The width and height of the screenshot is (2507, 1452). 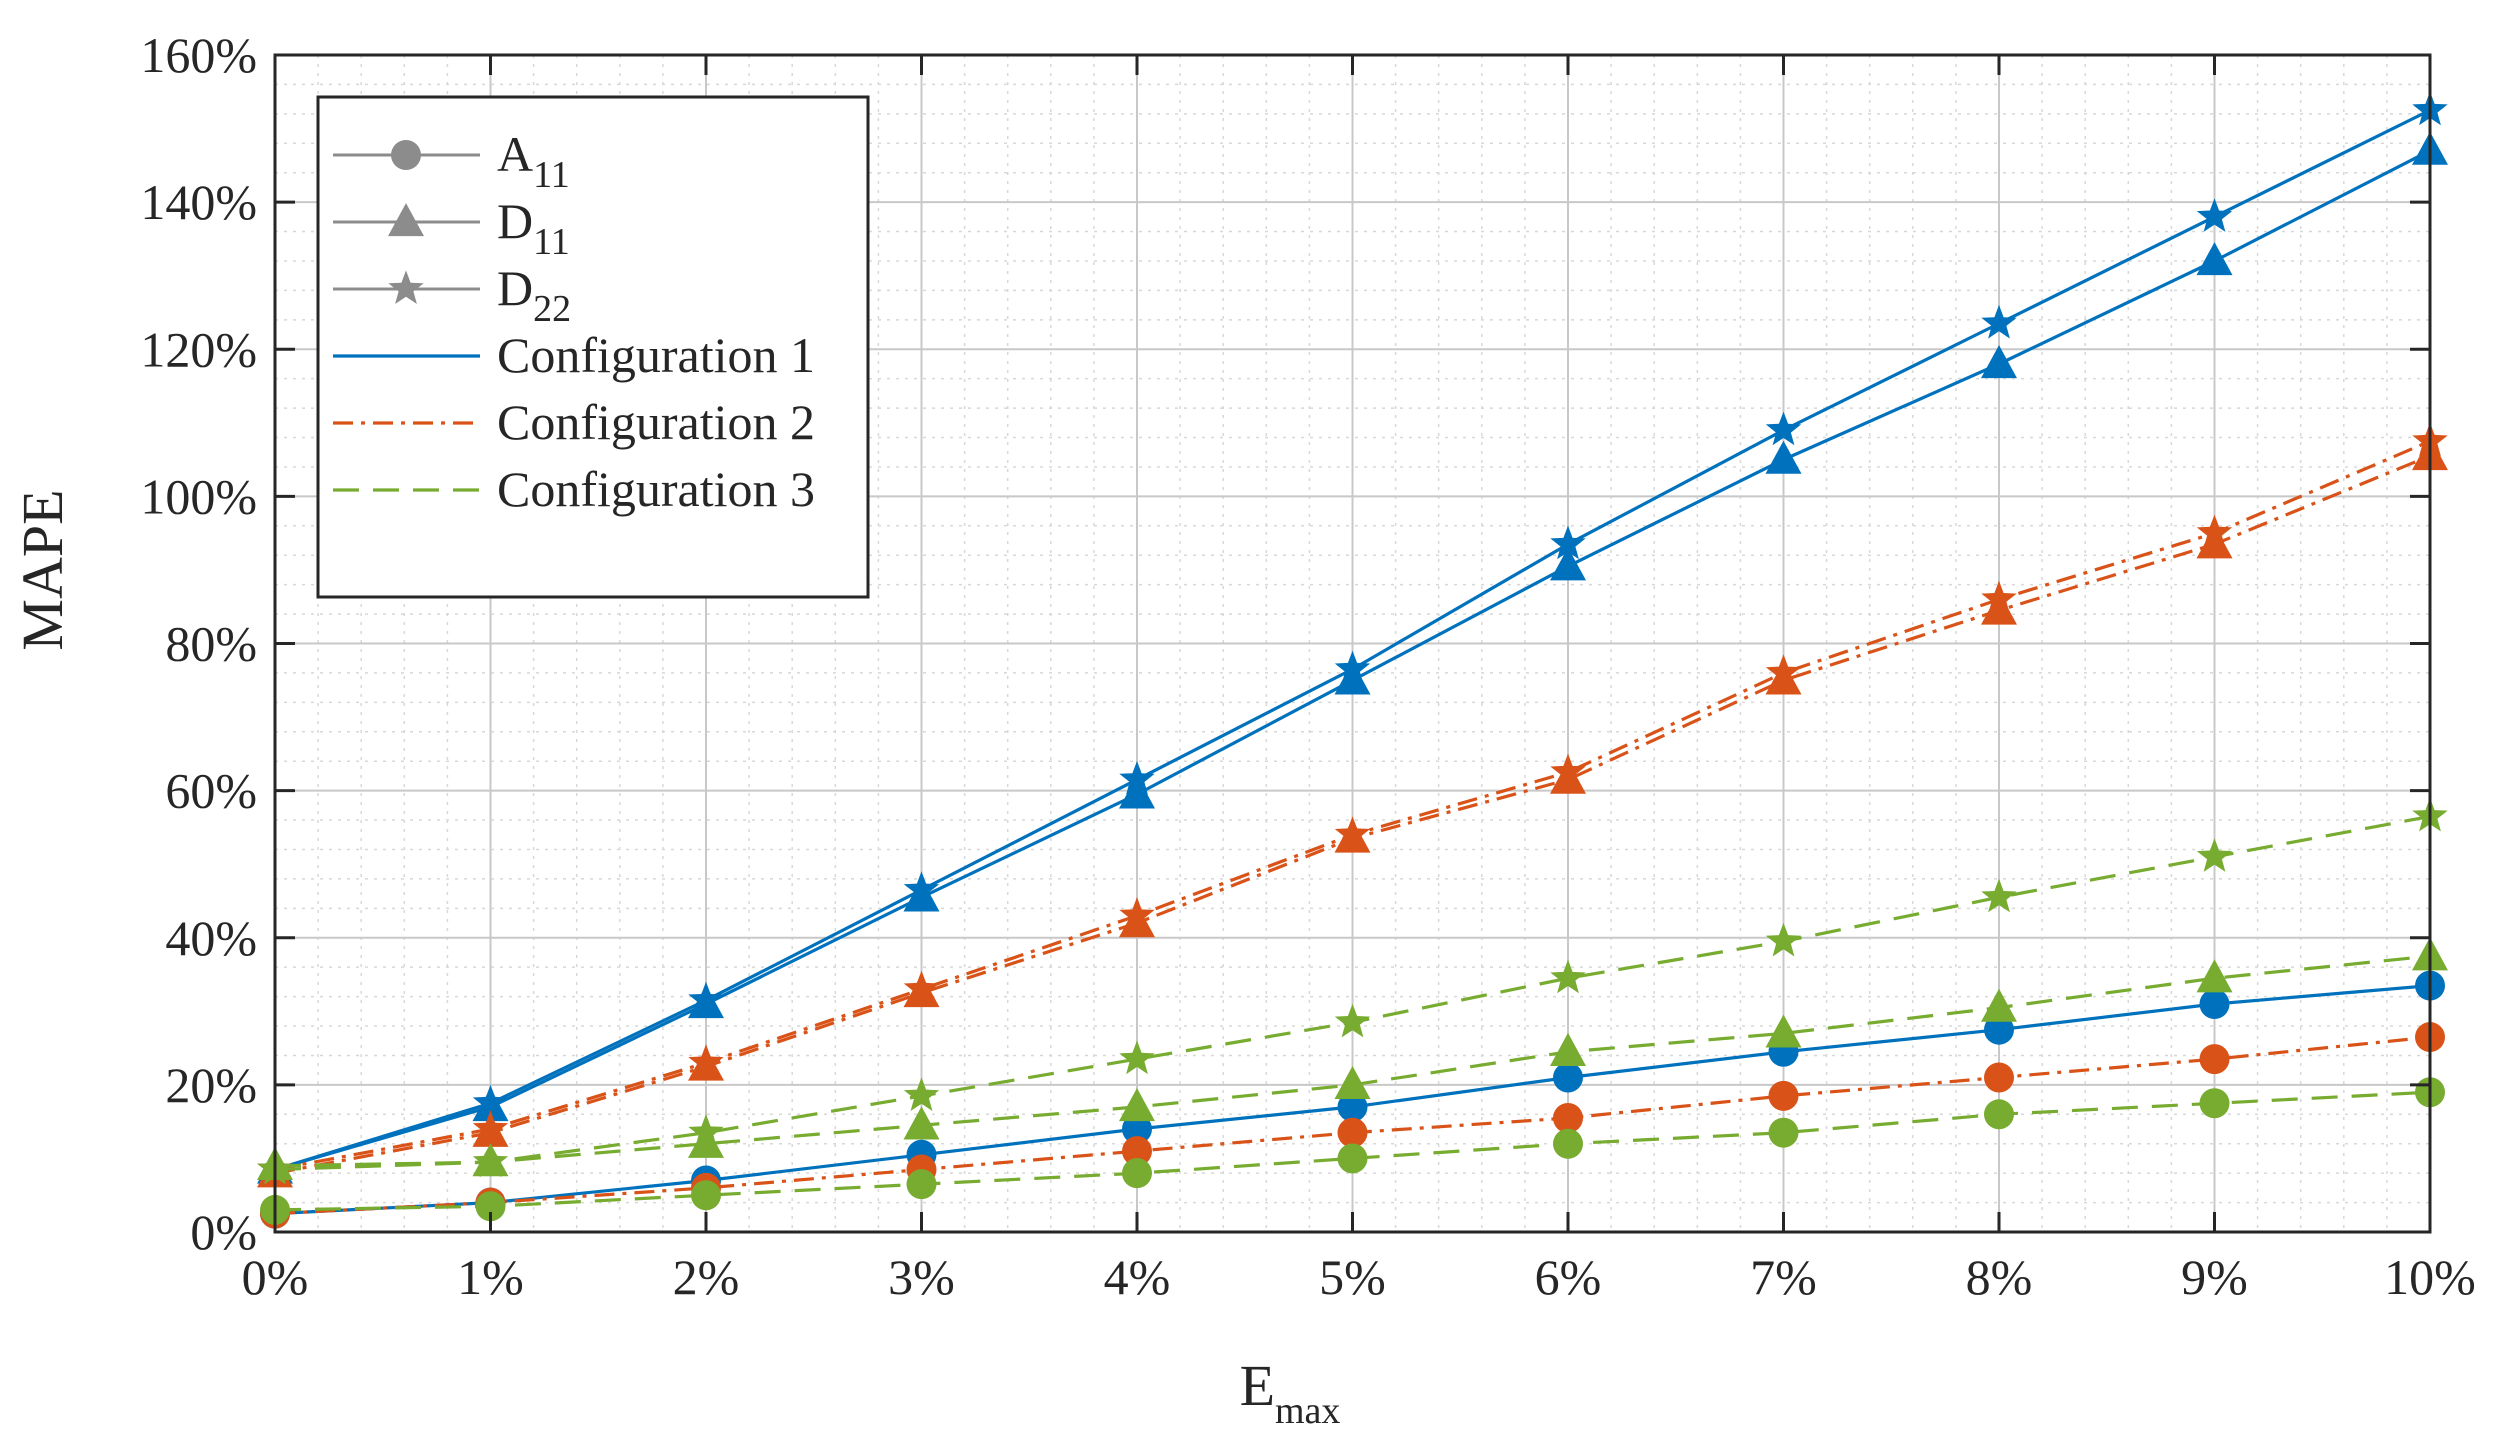 What do you see at coordinates (534, 295) in the screenshot?
I see `legend-label: D22` at bounding box center [534, 295].